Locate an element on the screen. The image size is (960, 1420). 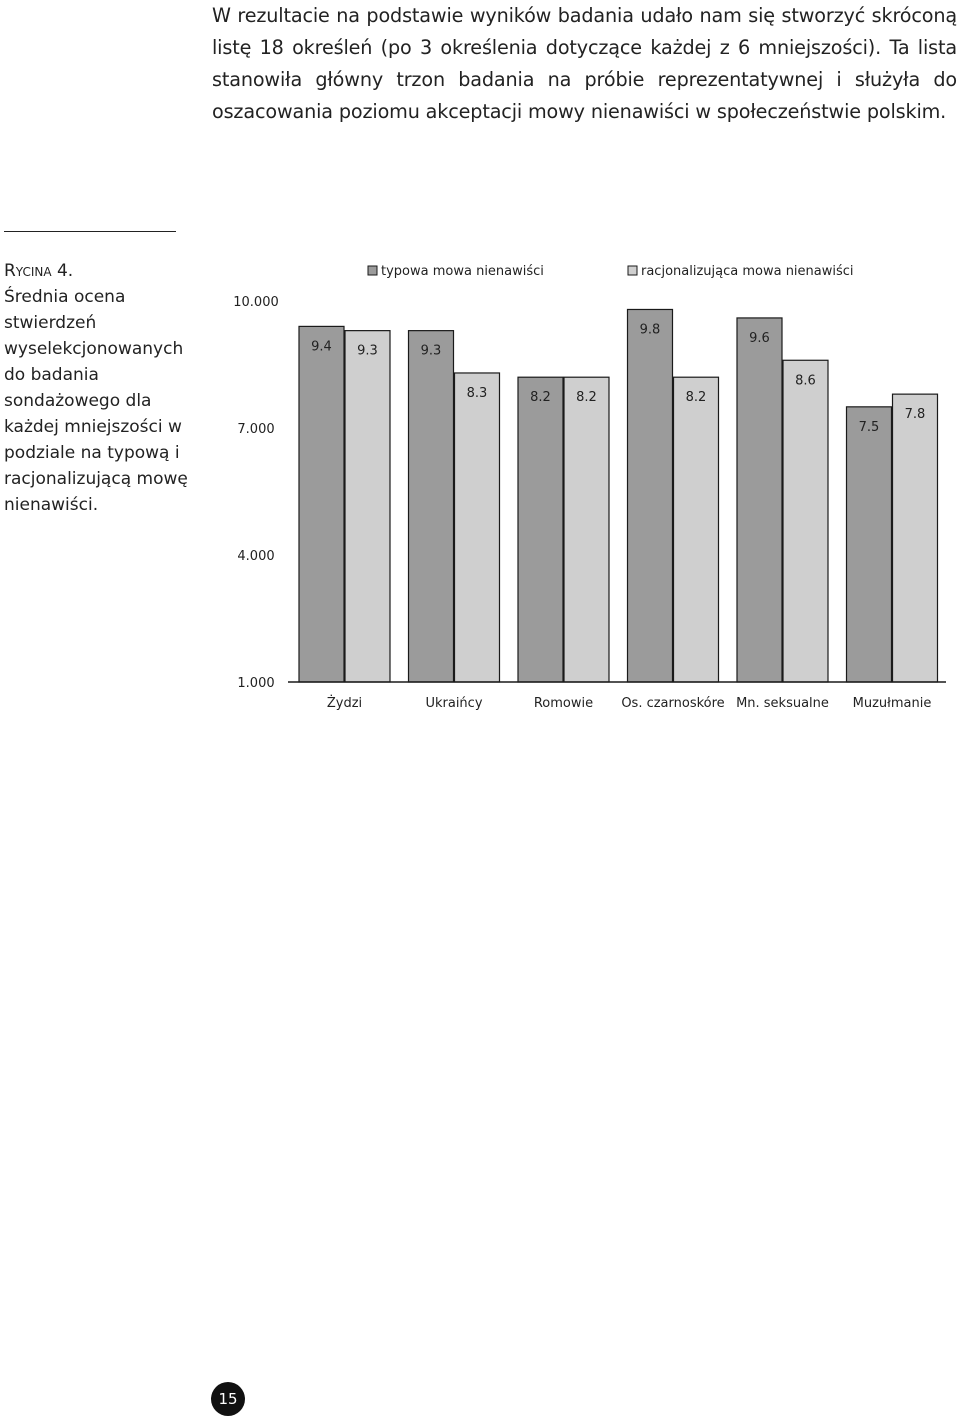
bar-value-label: 8.6 is located at coordinates (805, 380).